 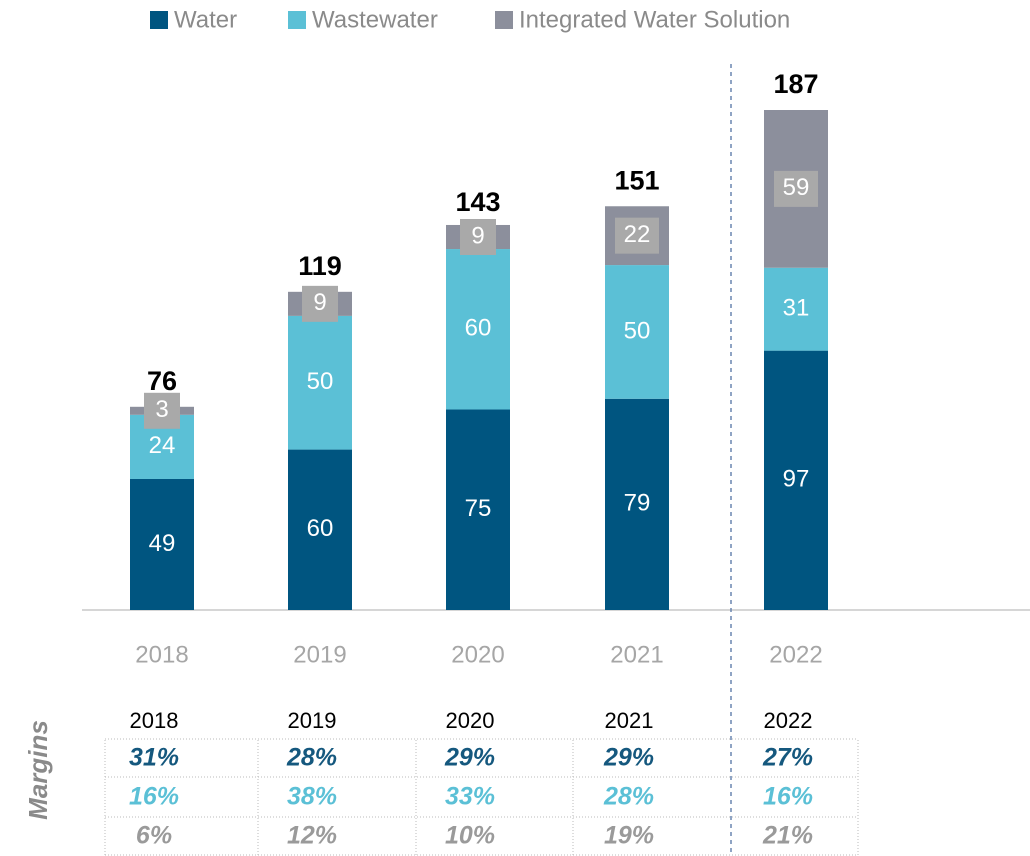 I want to click on table-cell: 10%, so click(x=470, y=836).